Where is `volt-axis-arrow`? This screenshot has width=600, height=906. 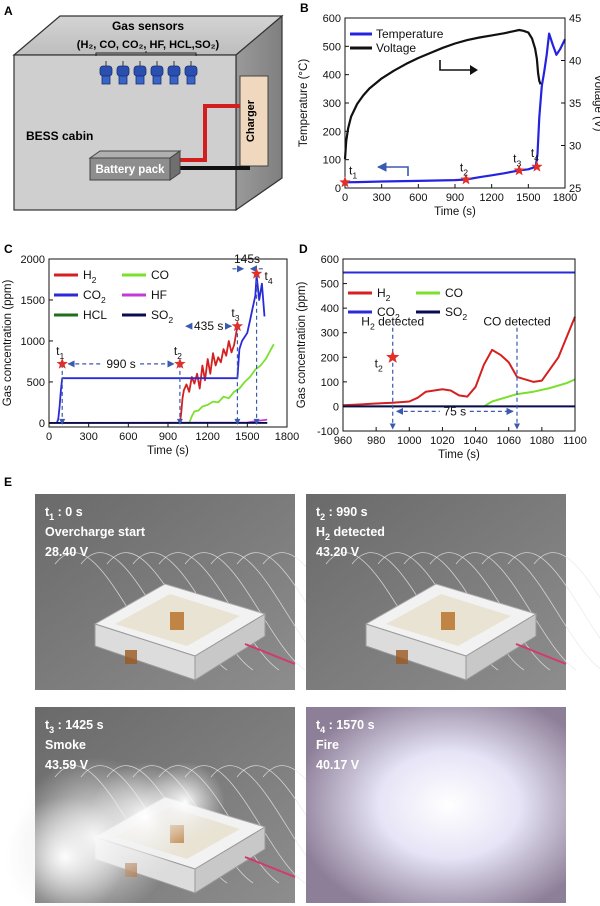 volt-axis-arrow is located at coordinates (454, 65).